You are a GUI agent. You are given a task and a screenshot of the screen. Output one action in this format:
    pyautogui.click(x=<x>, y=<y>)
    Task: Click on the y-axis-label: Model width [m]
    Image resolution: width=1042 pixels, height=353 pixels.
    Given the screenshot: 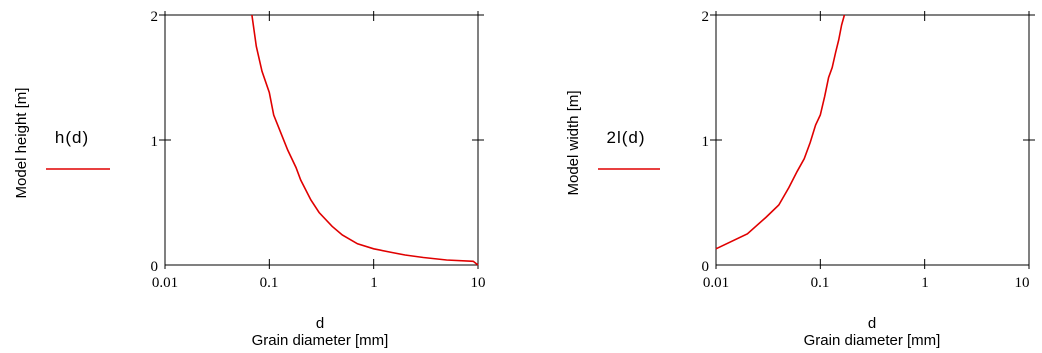 What is the action you would take?
    pyautogui.click(x=573, y=142)
    